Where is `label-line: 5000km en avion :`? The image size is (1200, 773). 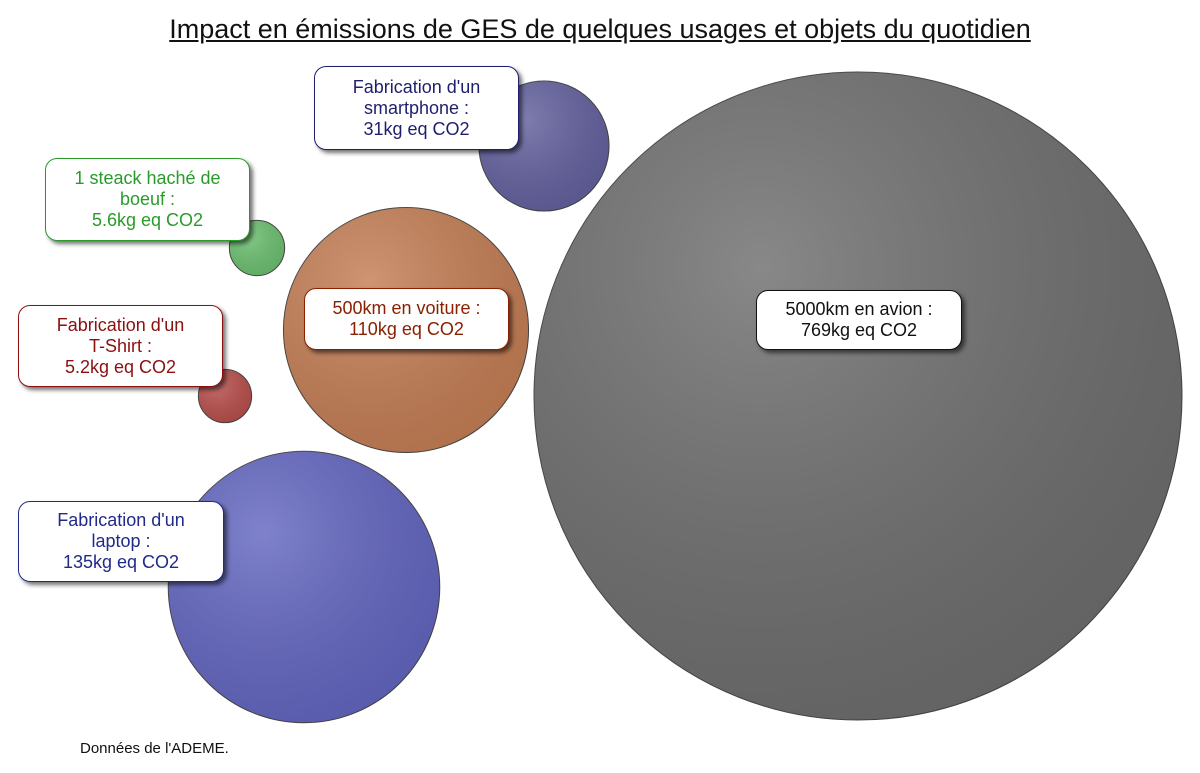
label-line: 5000km en avion : is located at coordinates (859, 309).